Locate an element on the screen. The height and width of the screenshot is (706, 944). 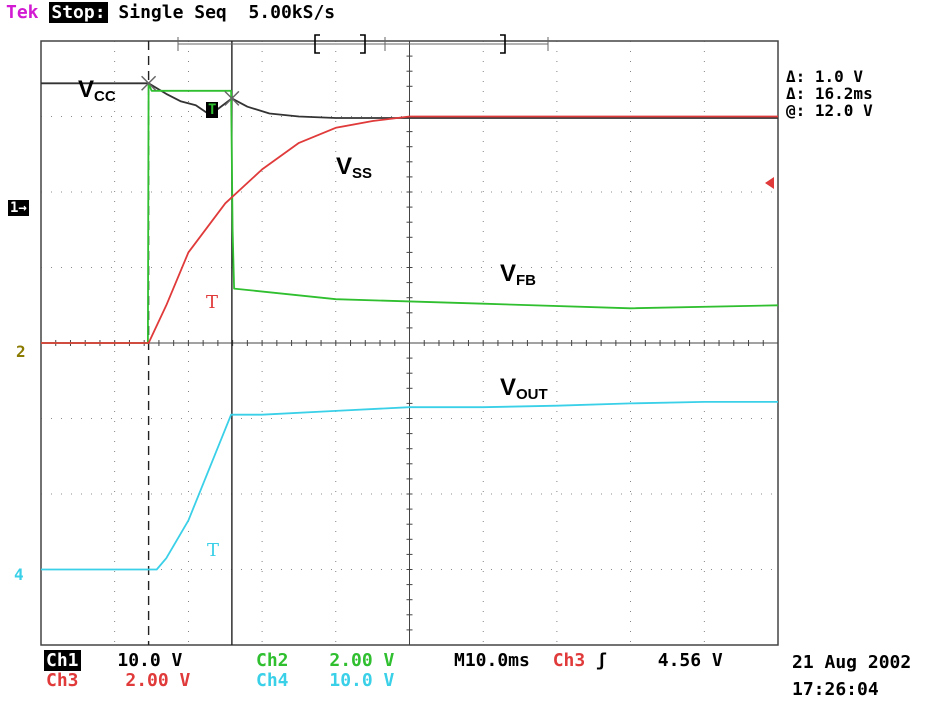
vout-label: VOUT is located at coordinates (524, 388).